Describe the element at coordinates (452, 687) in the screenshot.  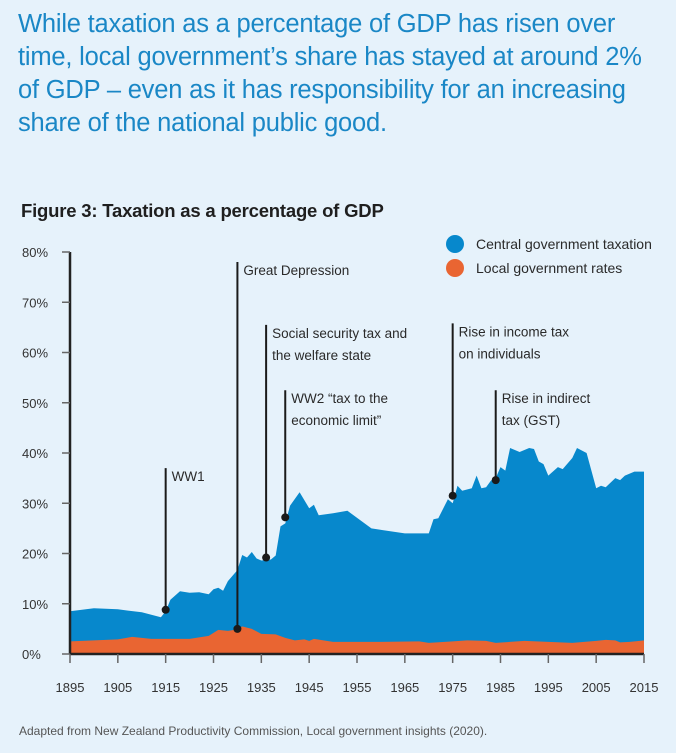
I see `x-tick-label: 1975` at that location.